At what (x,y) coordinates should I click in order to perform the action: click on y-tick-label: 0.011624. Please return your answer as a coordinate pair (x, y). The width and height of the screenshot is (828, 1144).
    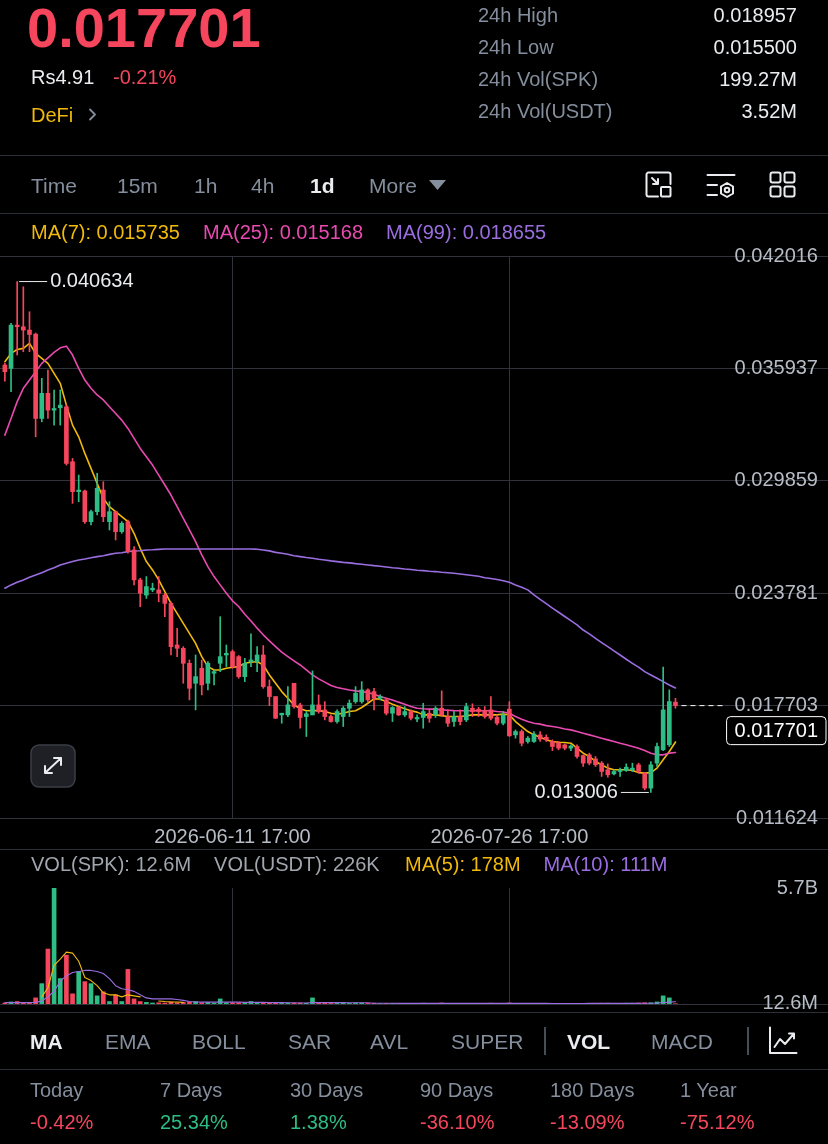
    Looking at the image, I should click on (777, 816).